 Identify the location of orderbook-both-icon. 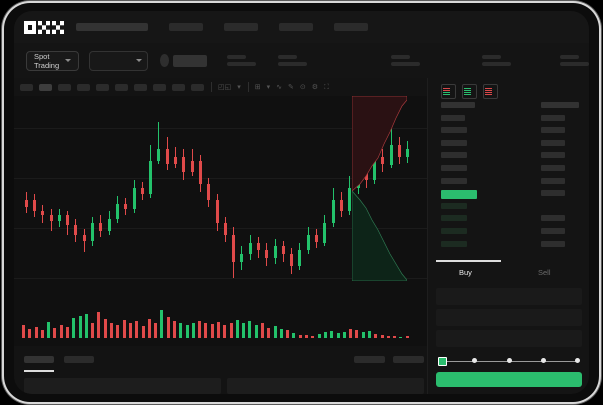
(448, 91).